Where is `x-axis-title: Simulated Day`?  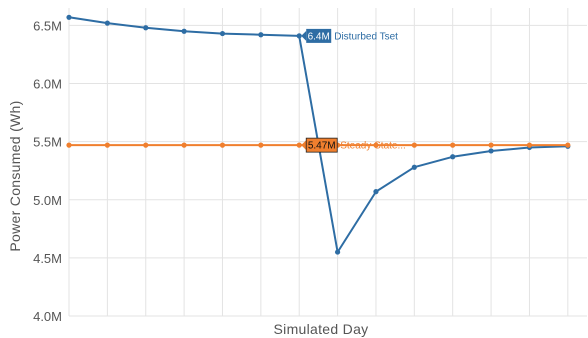
x-axis-title: Simulated Day is located at coordinates (321, 329).